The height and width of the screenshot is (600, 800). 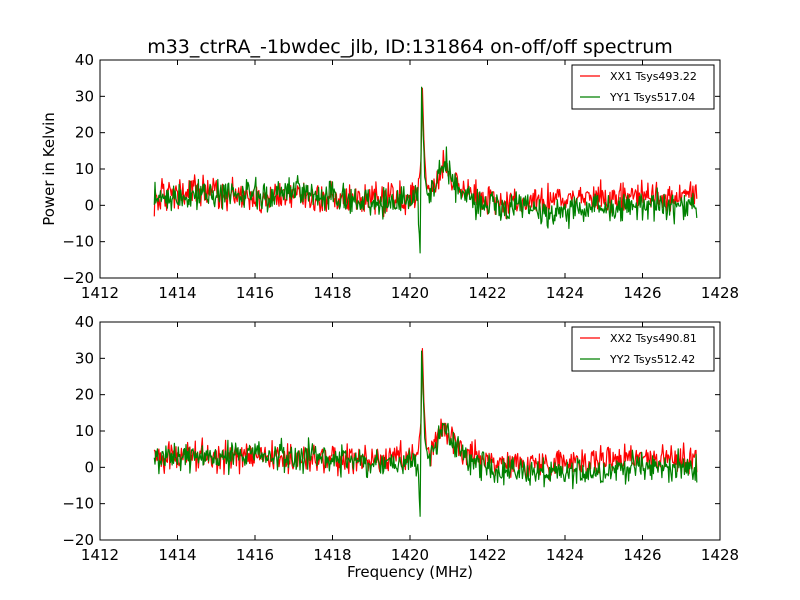 What do you see at coordinates (652, 359) in the screenshot?
I see `legend-label: YY2 Tsys512.42` at bounding box center [652, 359].